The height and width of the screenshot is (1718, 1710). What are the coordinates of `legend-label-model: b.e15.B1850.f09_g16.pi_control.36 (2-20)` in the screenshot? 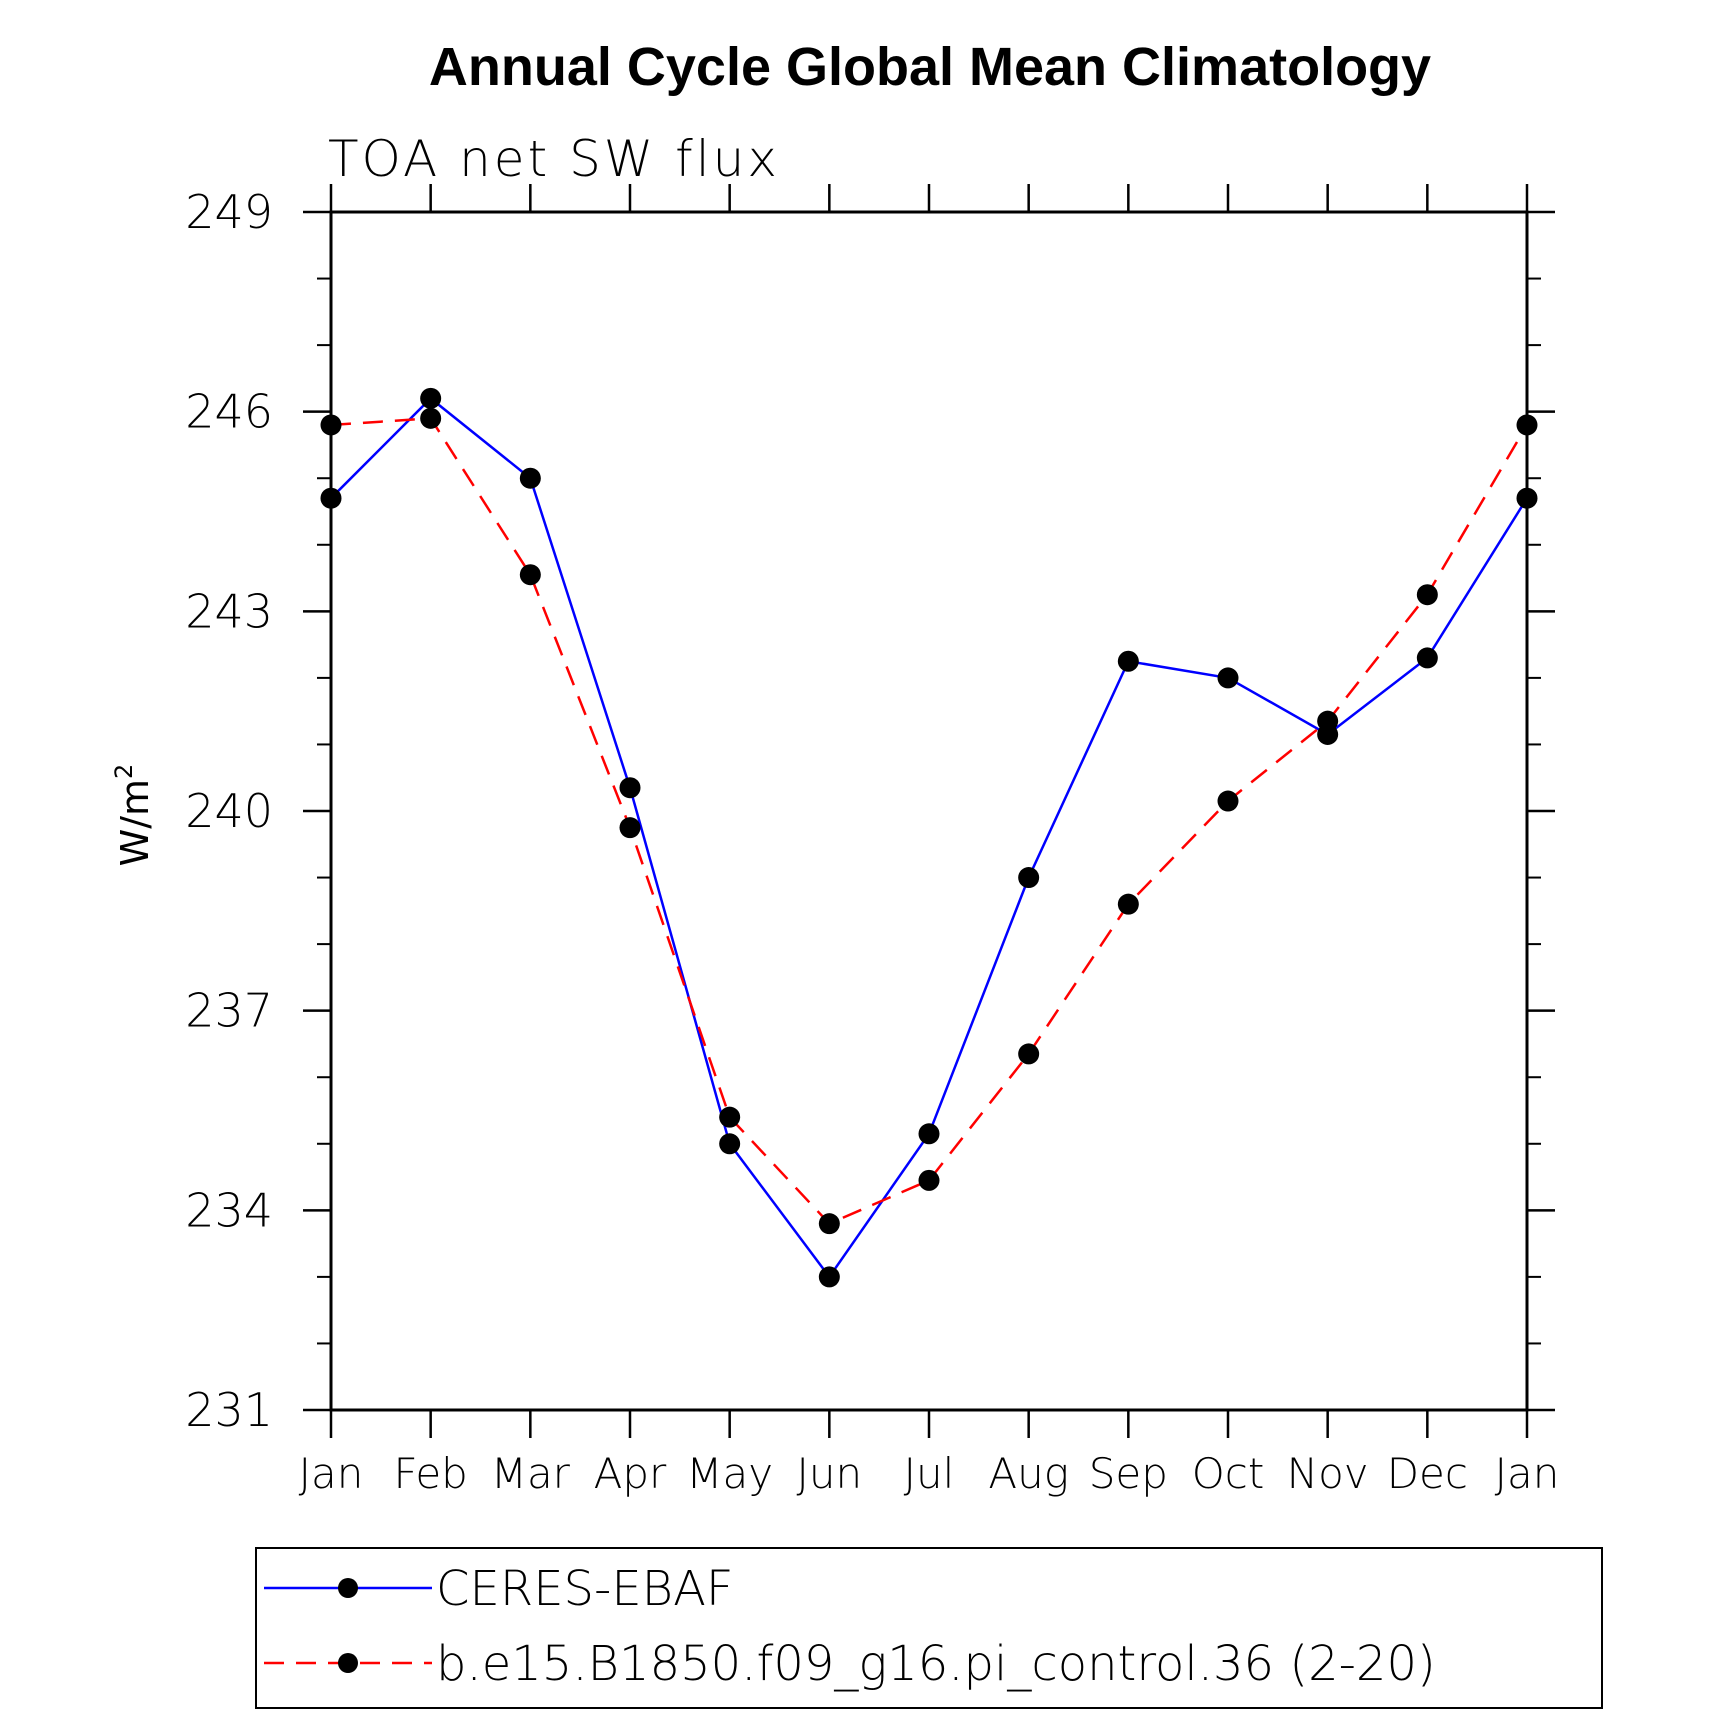 It's located at (936, 1664).